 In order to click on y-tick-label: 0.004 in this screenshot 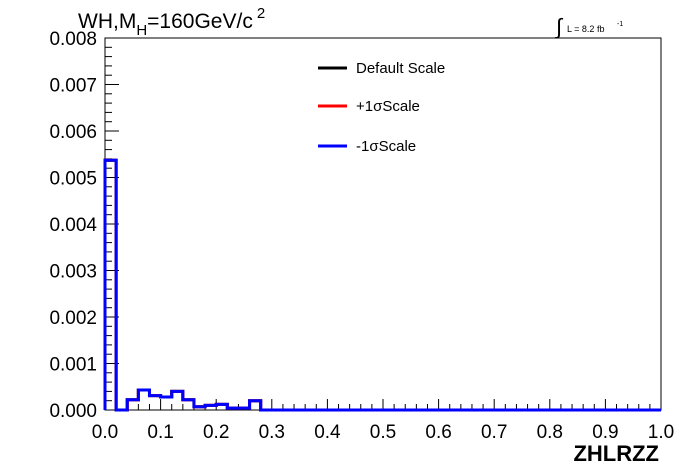, I will do `click(73, 225)`.